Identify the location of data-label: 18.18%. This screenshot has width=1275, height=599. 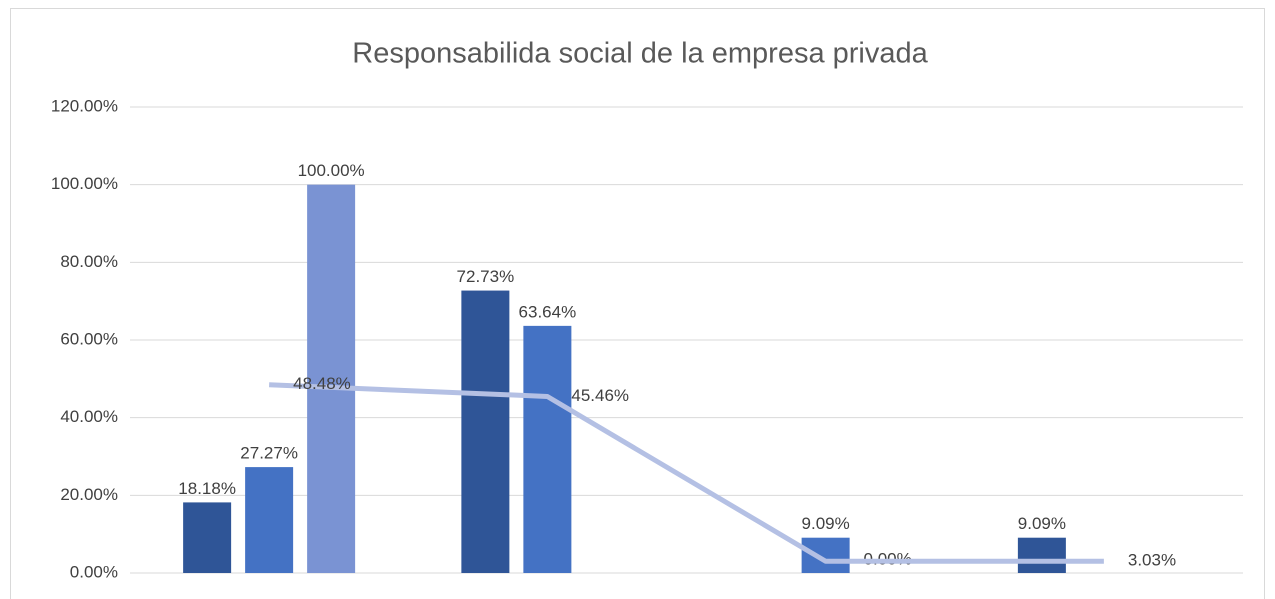
(207, 488).